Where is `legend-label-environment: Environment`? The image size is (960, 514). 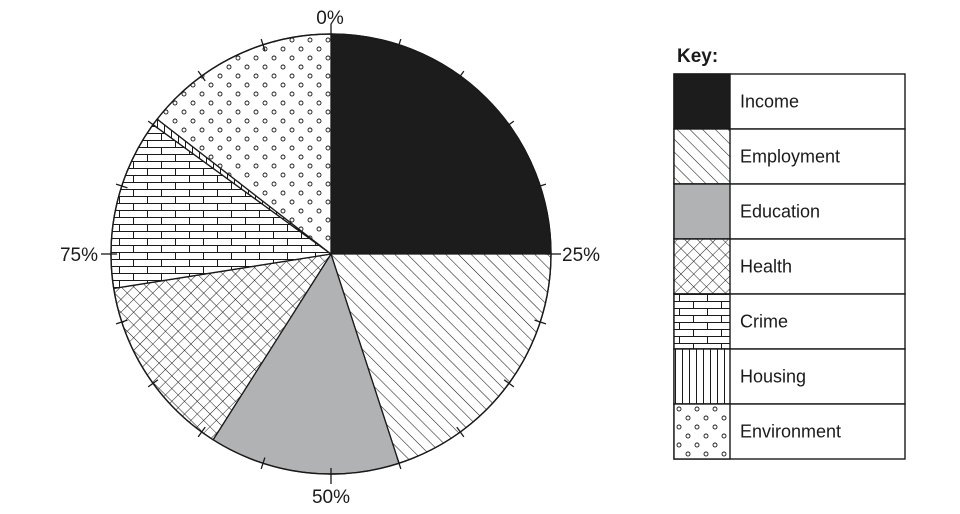
legend-label-environment: Environment is located at coordinates (790, 432).